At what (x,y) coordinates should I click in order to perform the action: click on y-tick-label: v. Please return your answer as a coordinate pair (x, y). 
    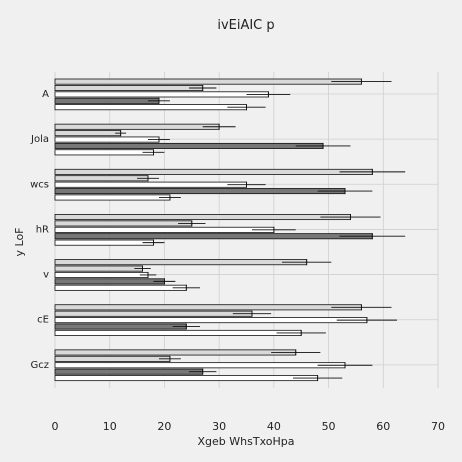
    Looking at the image, I should click on (46, 275).